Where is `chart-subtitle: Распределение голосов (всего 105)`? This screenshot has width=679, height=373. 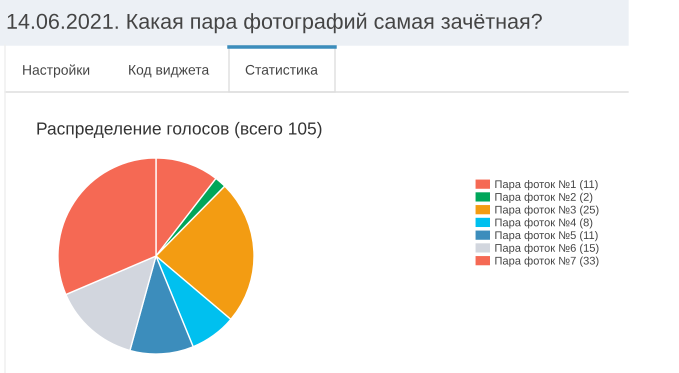 chart-subtitle: Распределение голосов (всего 105) is located at coordinates (179, 130).